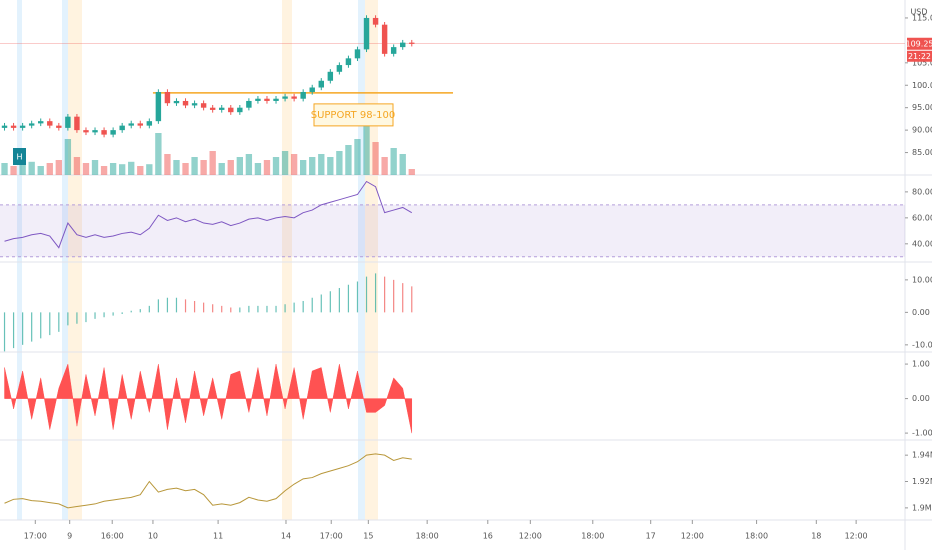 The width and height of the screenshot is (932, 550). Describe the element at coordinates (922, 279) in the screenshot. I see `y-tick-label: 10.00` at that location.